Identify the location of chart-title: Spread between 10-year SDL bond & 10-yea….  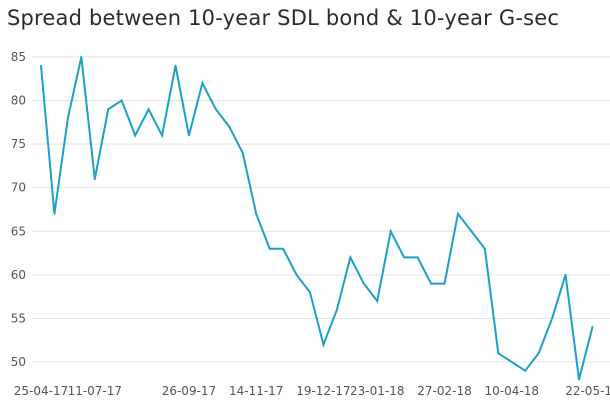
(283, 18).